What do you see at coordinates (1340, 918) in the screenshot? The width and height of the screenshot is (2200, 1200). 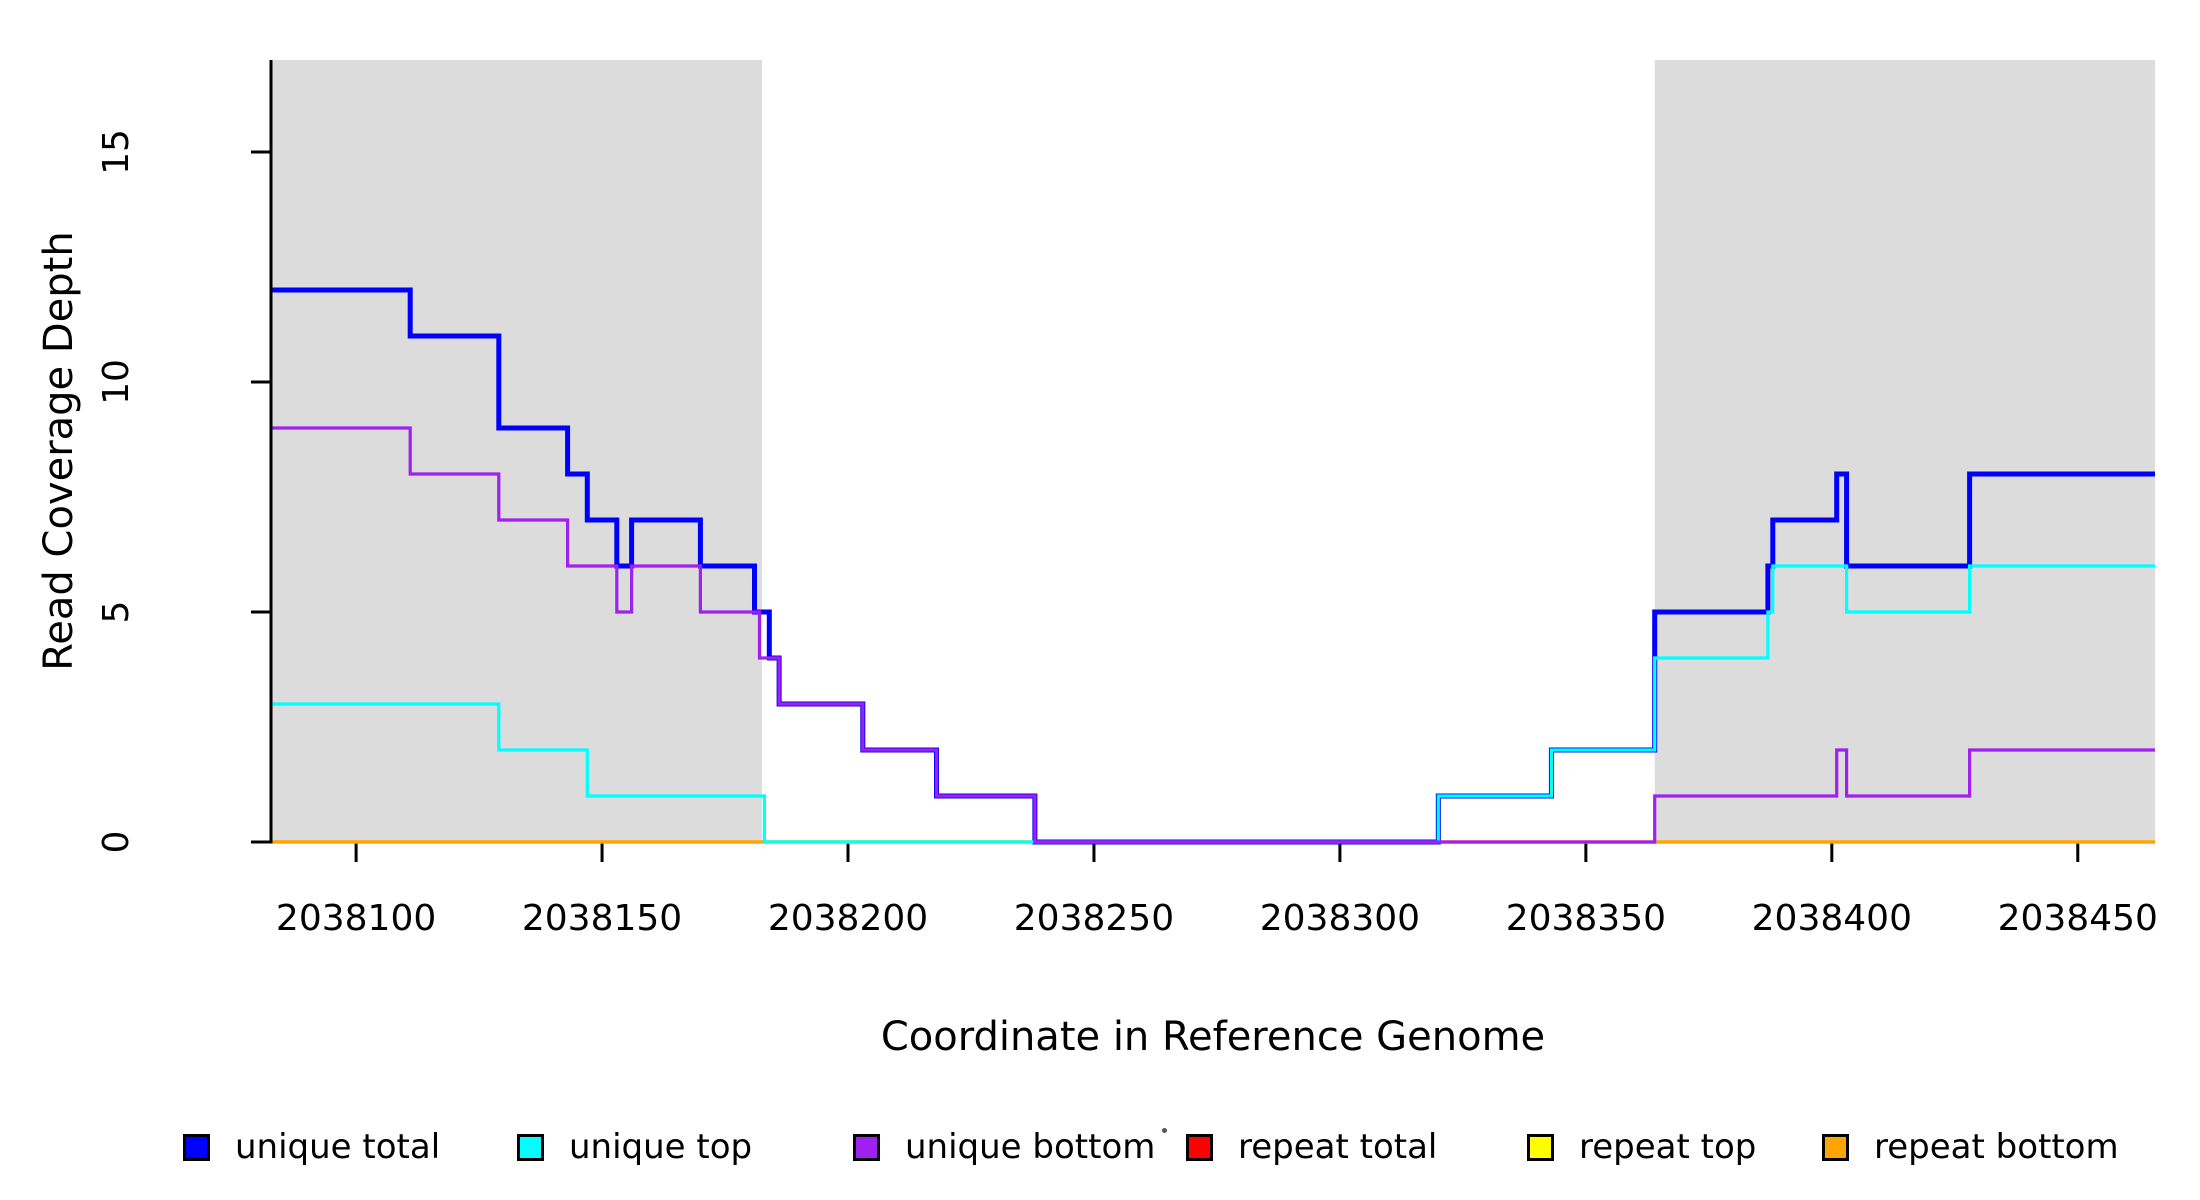 I see `x-tick-label: 2038300` at bounding box center [1340, 918].